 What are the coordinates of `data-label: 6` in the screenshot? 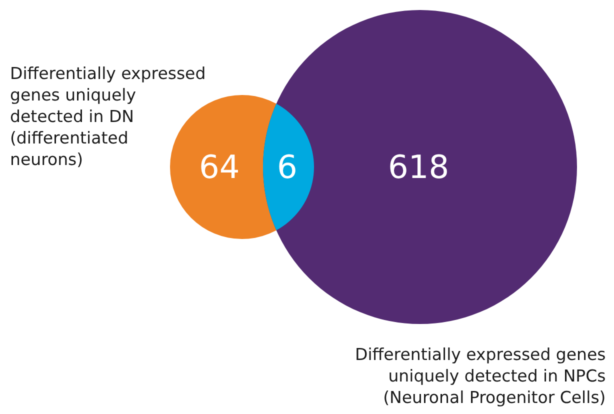 It's located at (287, 167).